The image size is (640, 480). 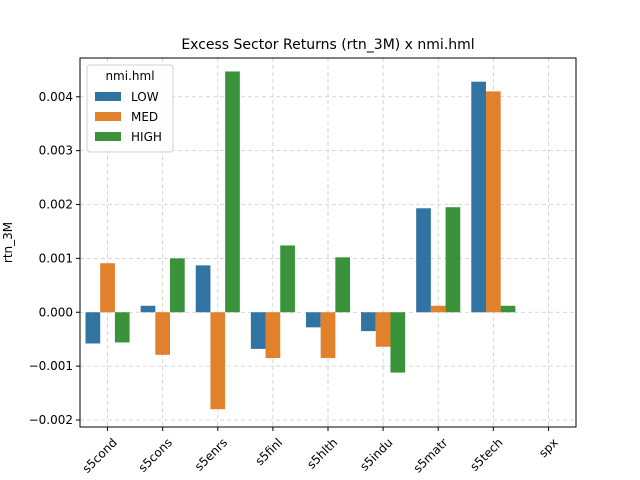 What do you see at coordinates (548, 447) in the screenshot?
I see `x-tick-label-spx: spx` at bounding box center [548, 447].